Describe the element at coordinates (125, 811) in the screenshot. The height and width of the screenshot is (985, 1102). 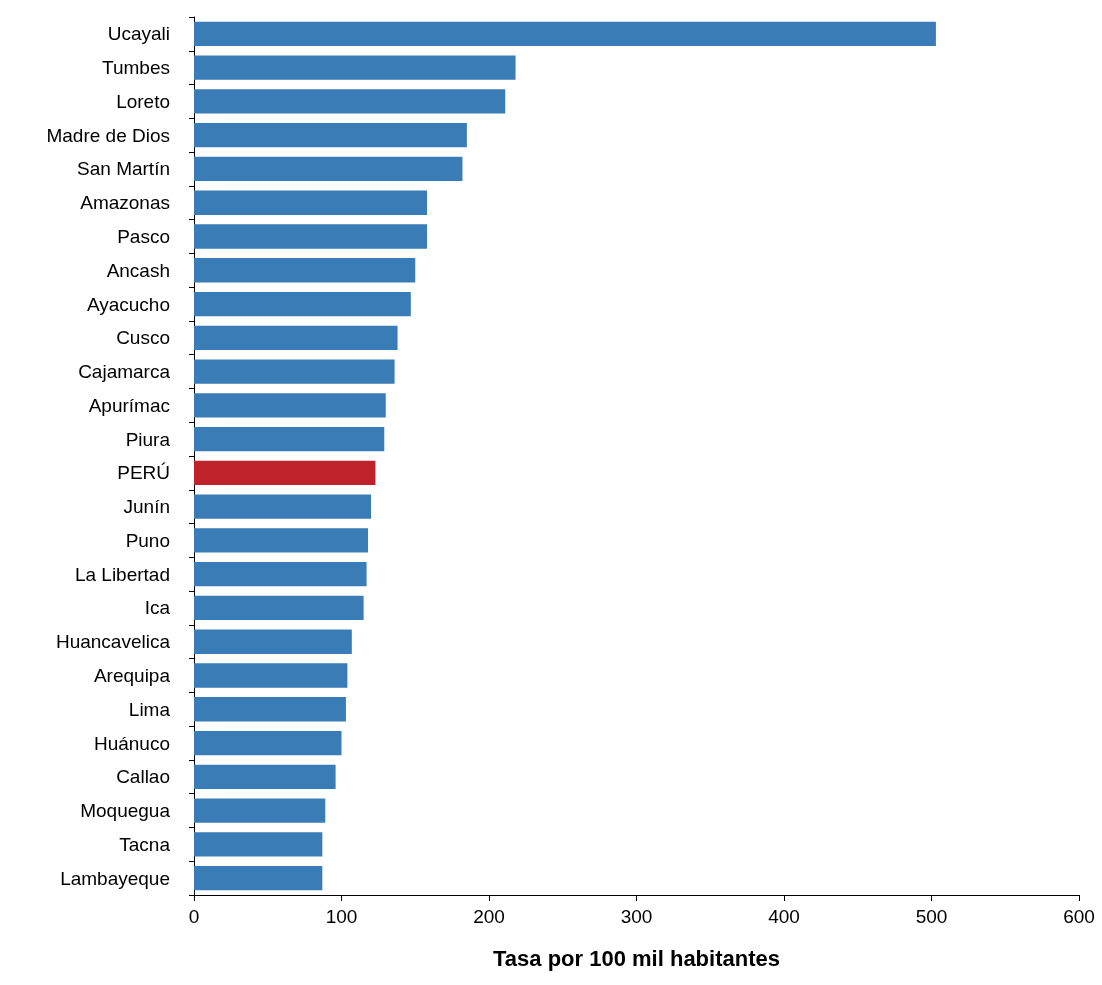
I see `y-tick-label: Moquegua` at that location.